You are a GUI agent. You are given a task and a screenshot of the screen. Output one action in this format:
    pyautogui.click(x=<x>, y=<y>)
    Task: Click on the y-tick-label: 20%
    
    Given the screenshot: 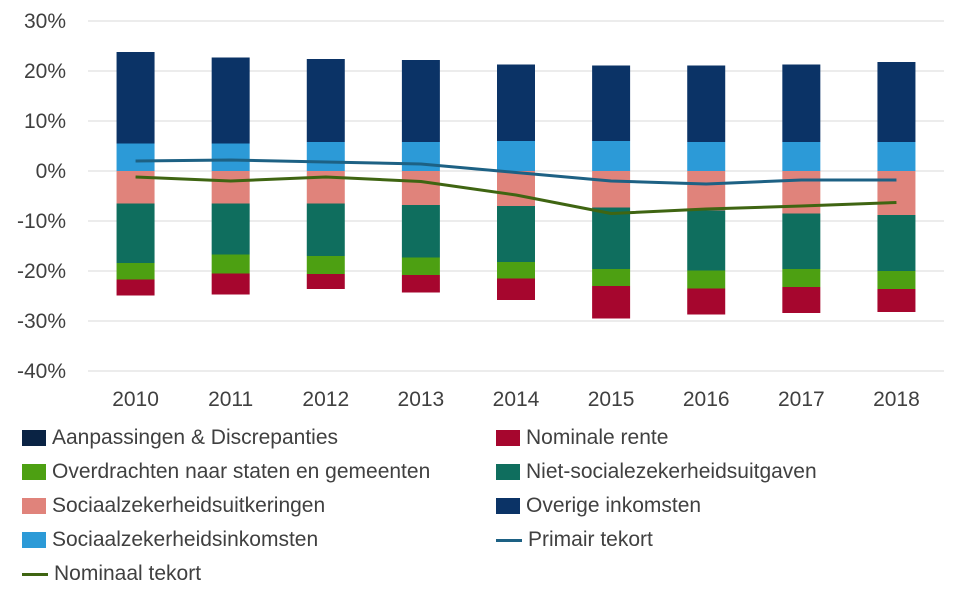 What is the action you would take?
    pyautogui.click(x=45, y=71)
    